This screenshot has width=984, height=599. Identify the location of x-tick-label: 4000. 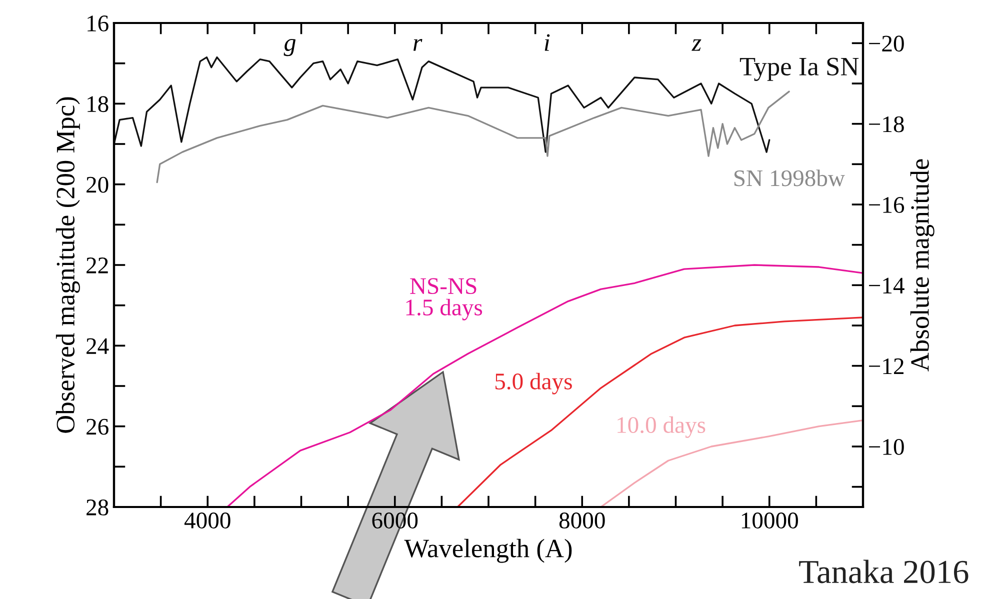
(207, 520).